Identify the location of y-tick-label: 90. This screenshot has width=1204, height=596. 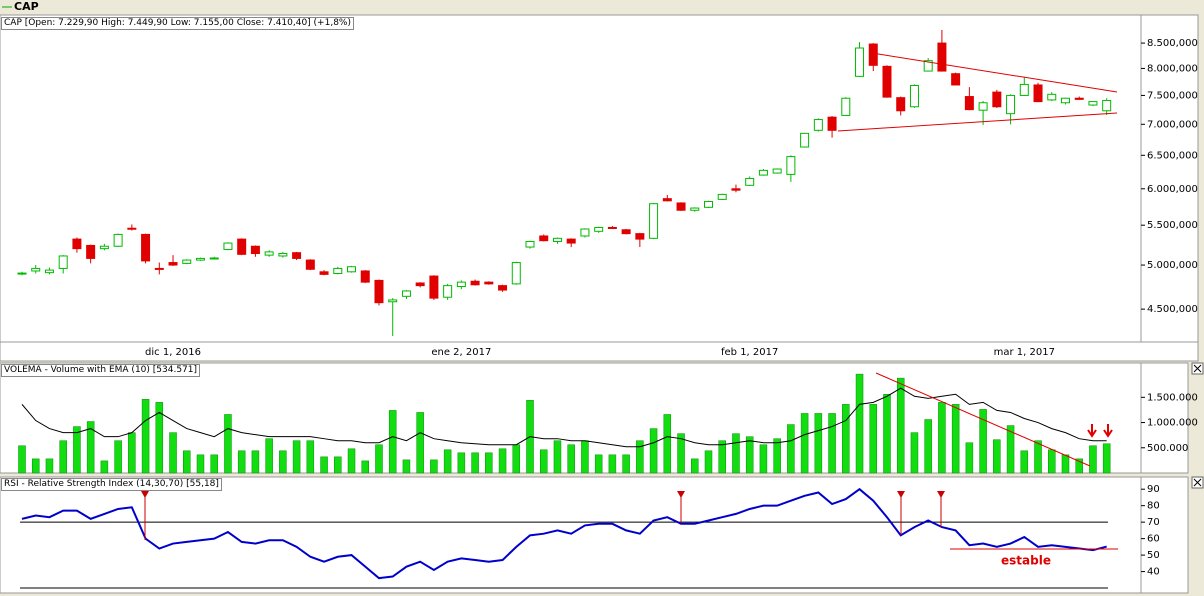
(1153, 489).